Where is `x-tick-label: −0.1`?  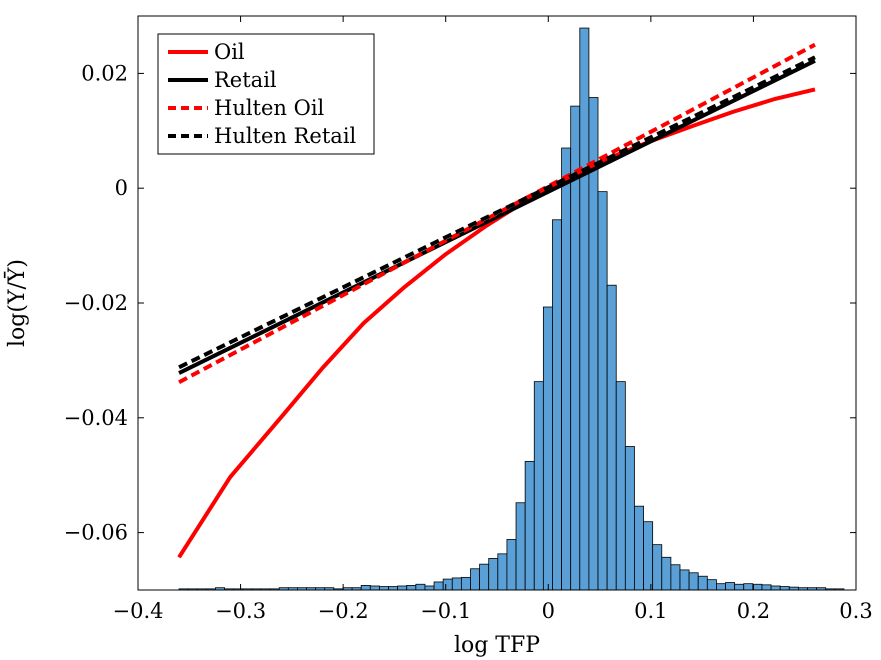
x-tick-label: −0.1 is located at coordinates (445, 611).